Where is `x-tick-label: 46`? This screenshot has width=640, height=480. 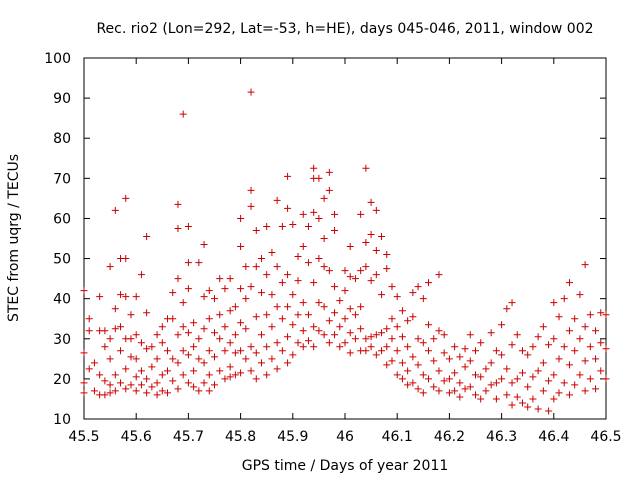 x-tick-label: 46 is located at coordinates (345, 437).